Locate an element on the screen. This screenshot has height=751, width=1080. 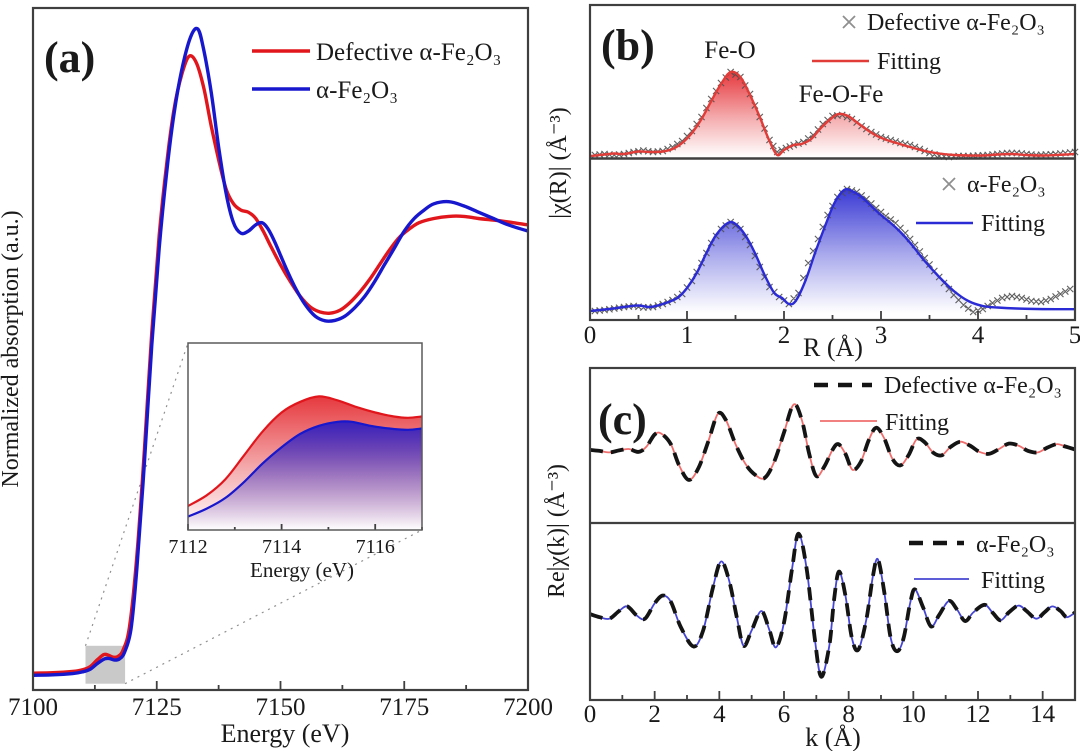
tick-label: 7150 is located at coordinates (281, 707).